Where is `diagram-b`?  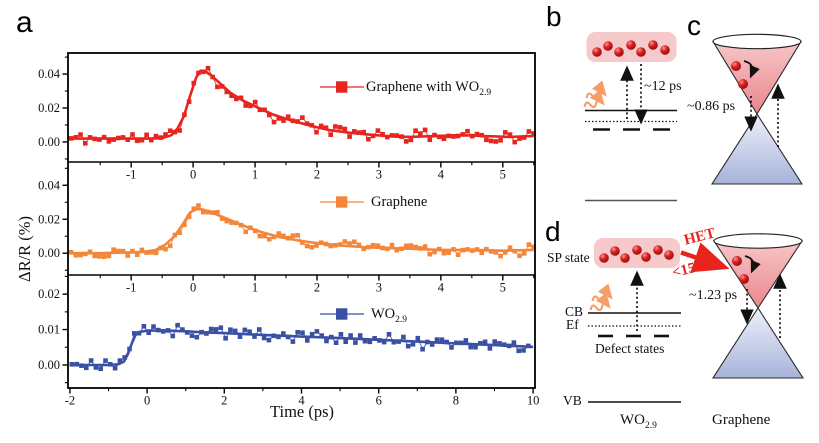
diagram-b is located at coordinates (630, 117).